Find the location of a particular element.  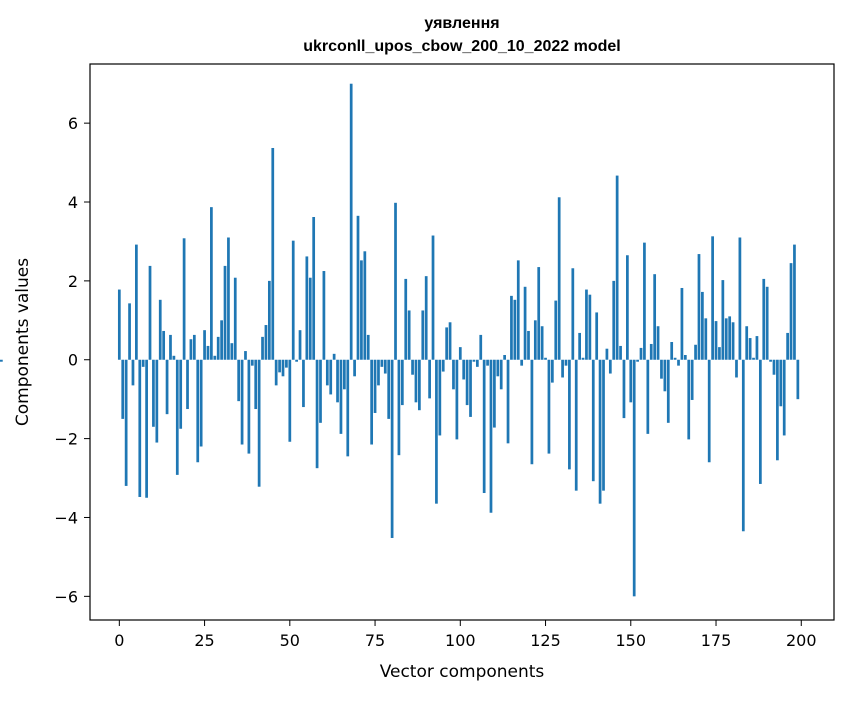

x-axis-label: Vector components is located at coordinates (462, 672).